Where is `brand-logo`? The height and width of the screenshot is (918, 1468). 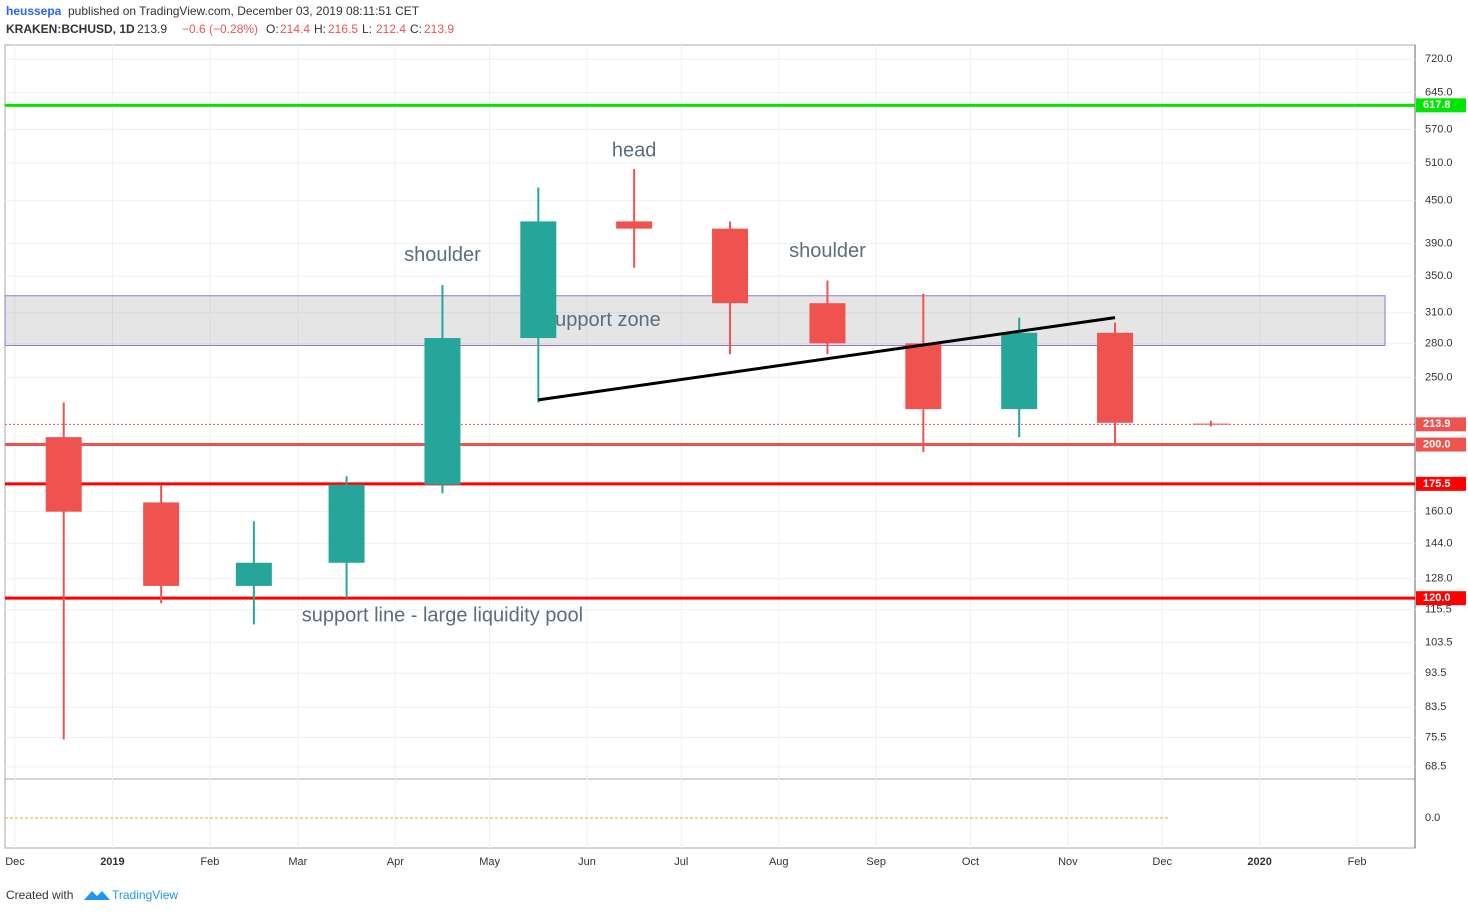 brand-logo is located at coordinates (97, 895).